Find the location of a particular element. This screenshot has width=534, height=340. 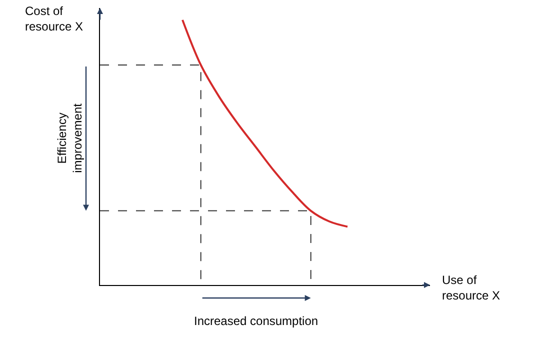

text: Cost of resource X is located at coordinates (54, 19).